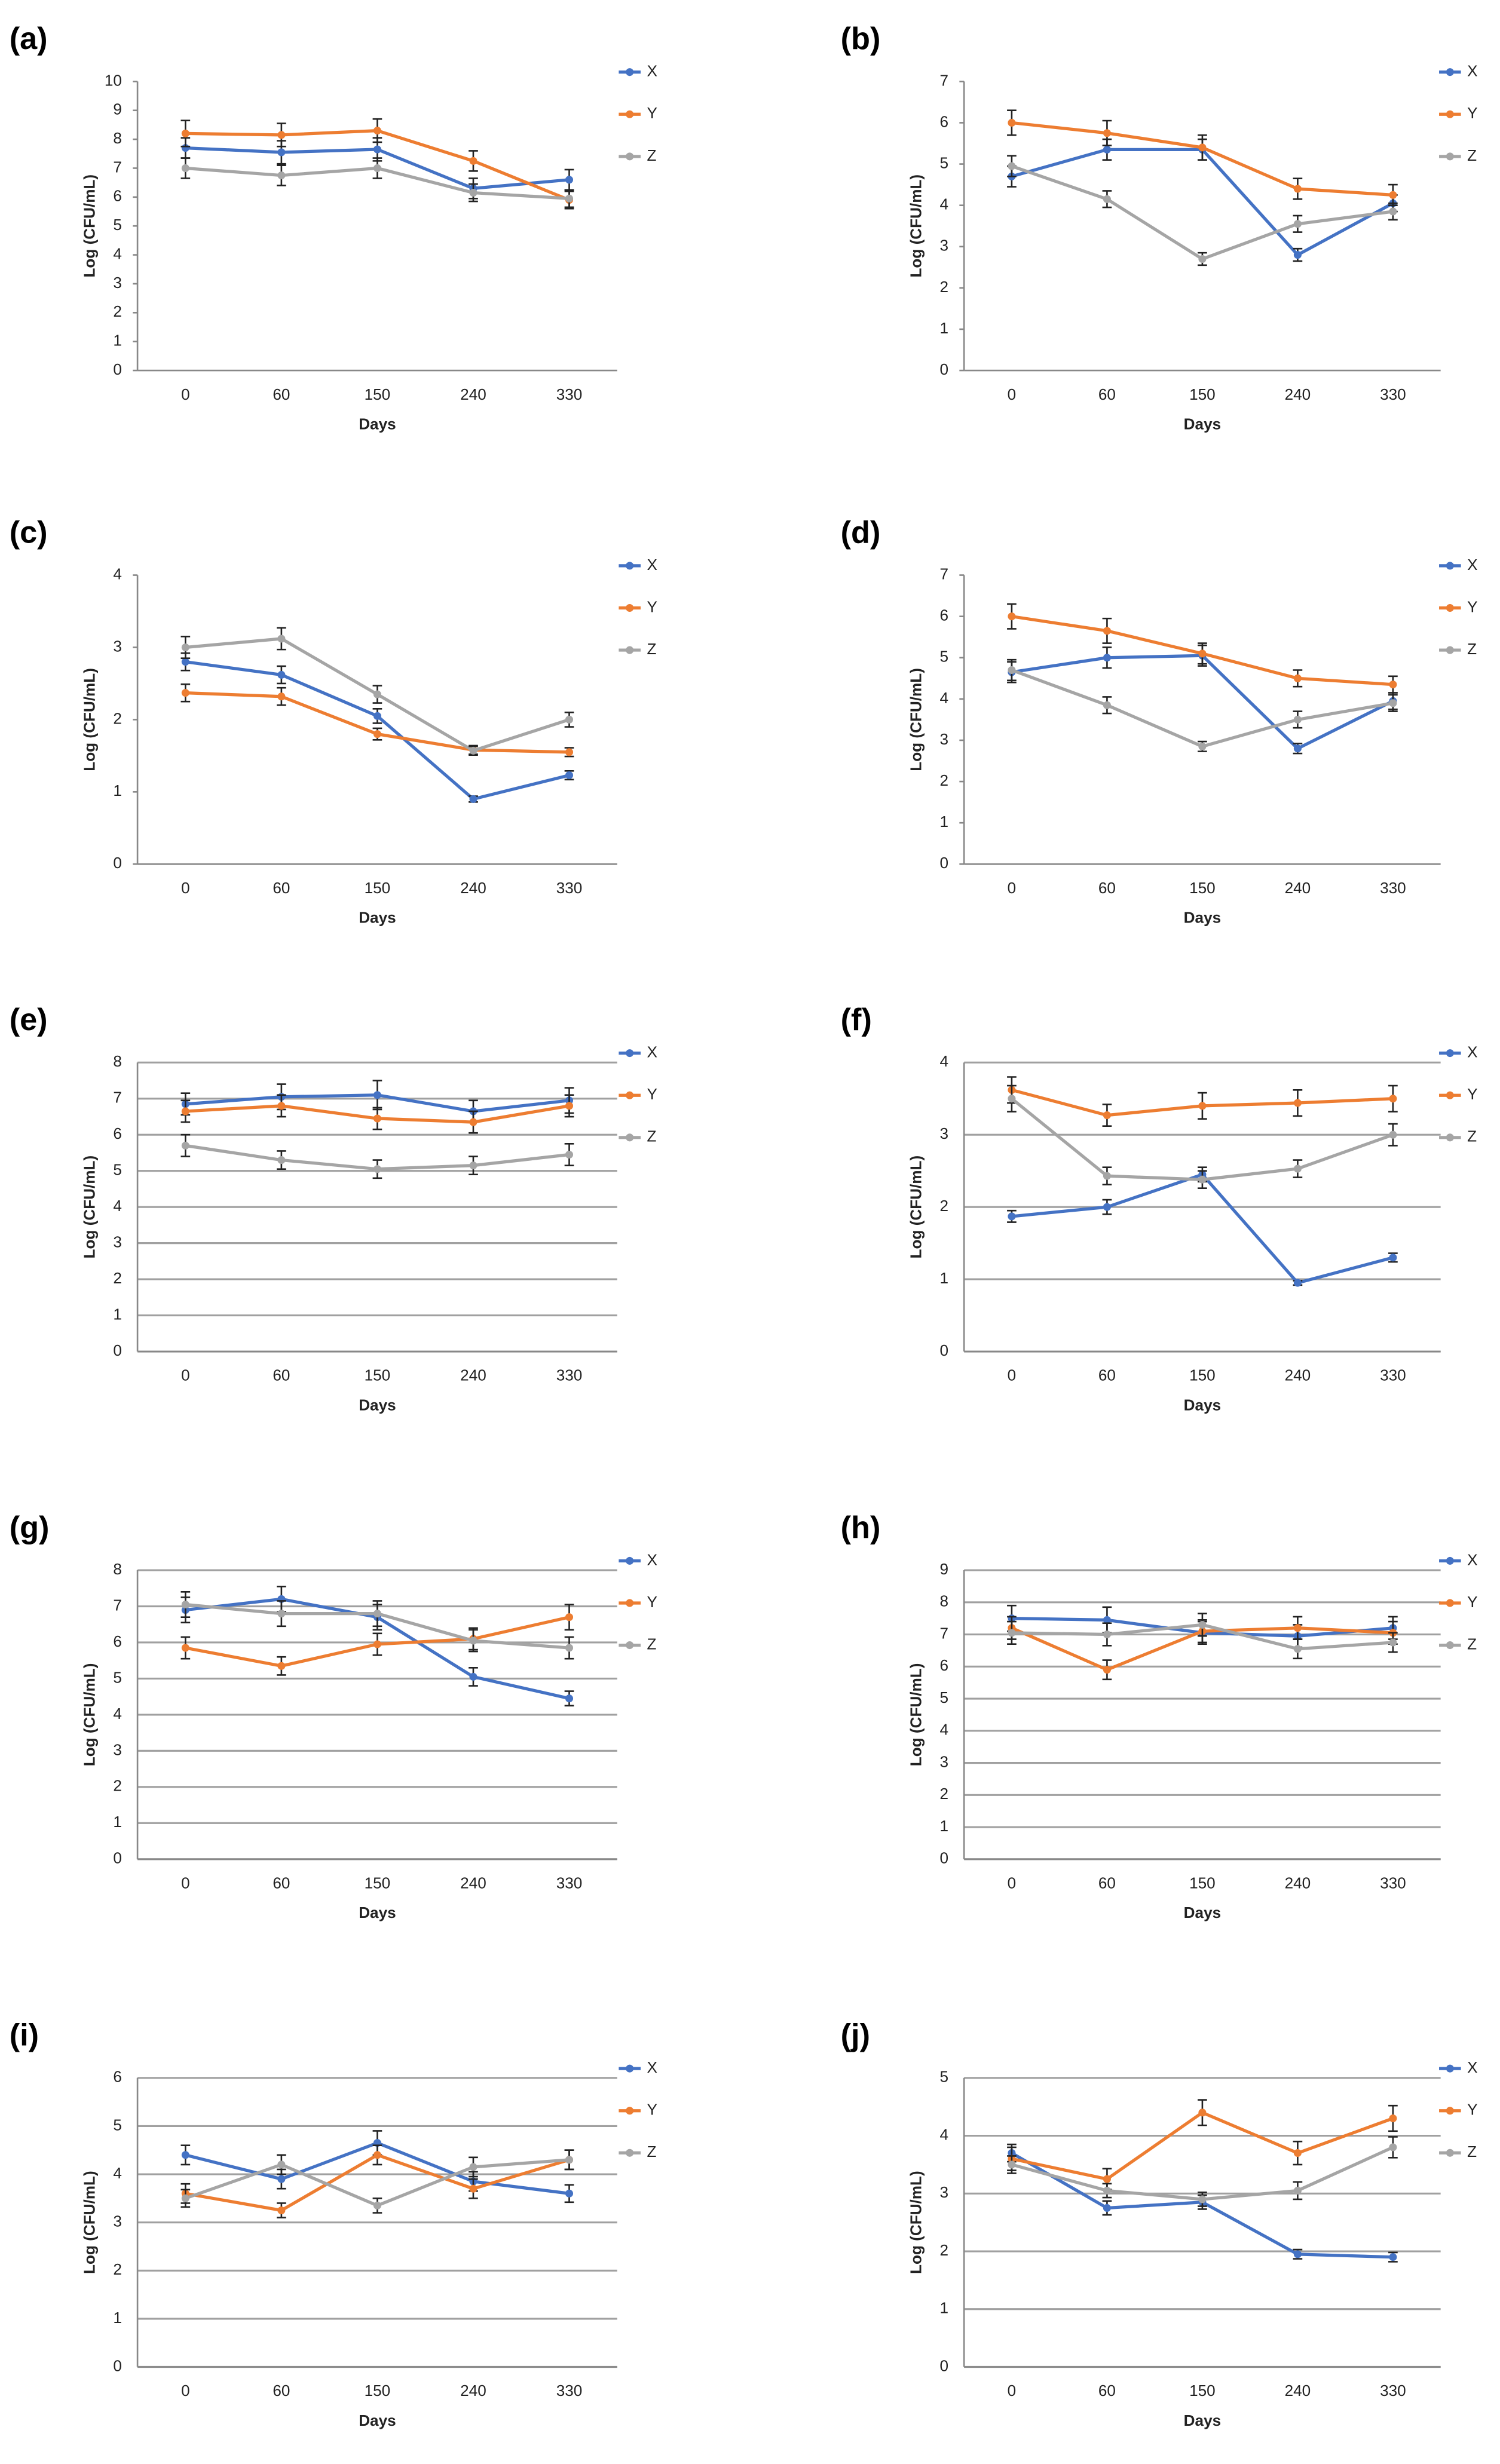  I want to click on x-tick-label: 60, so click(1107, 2390).